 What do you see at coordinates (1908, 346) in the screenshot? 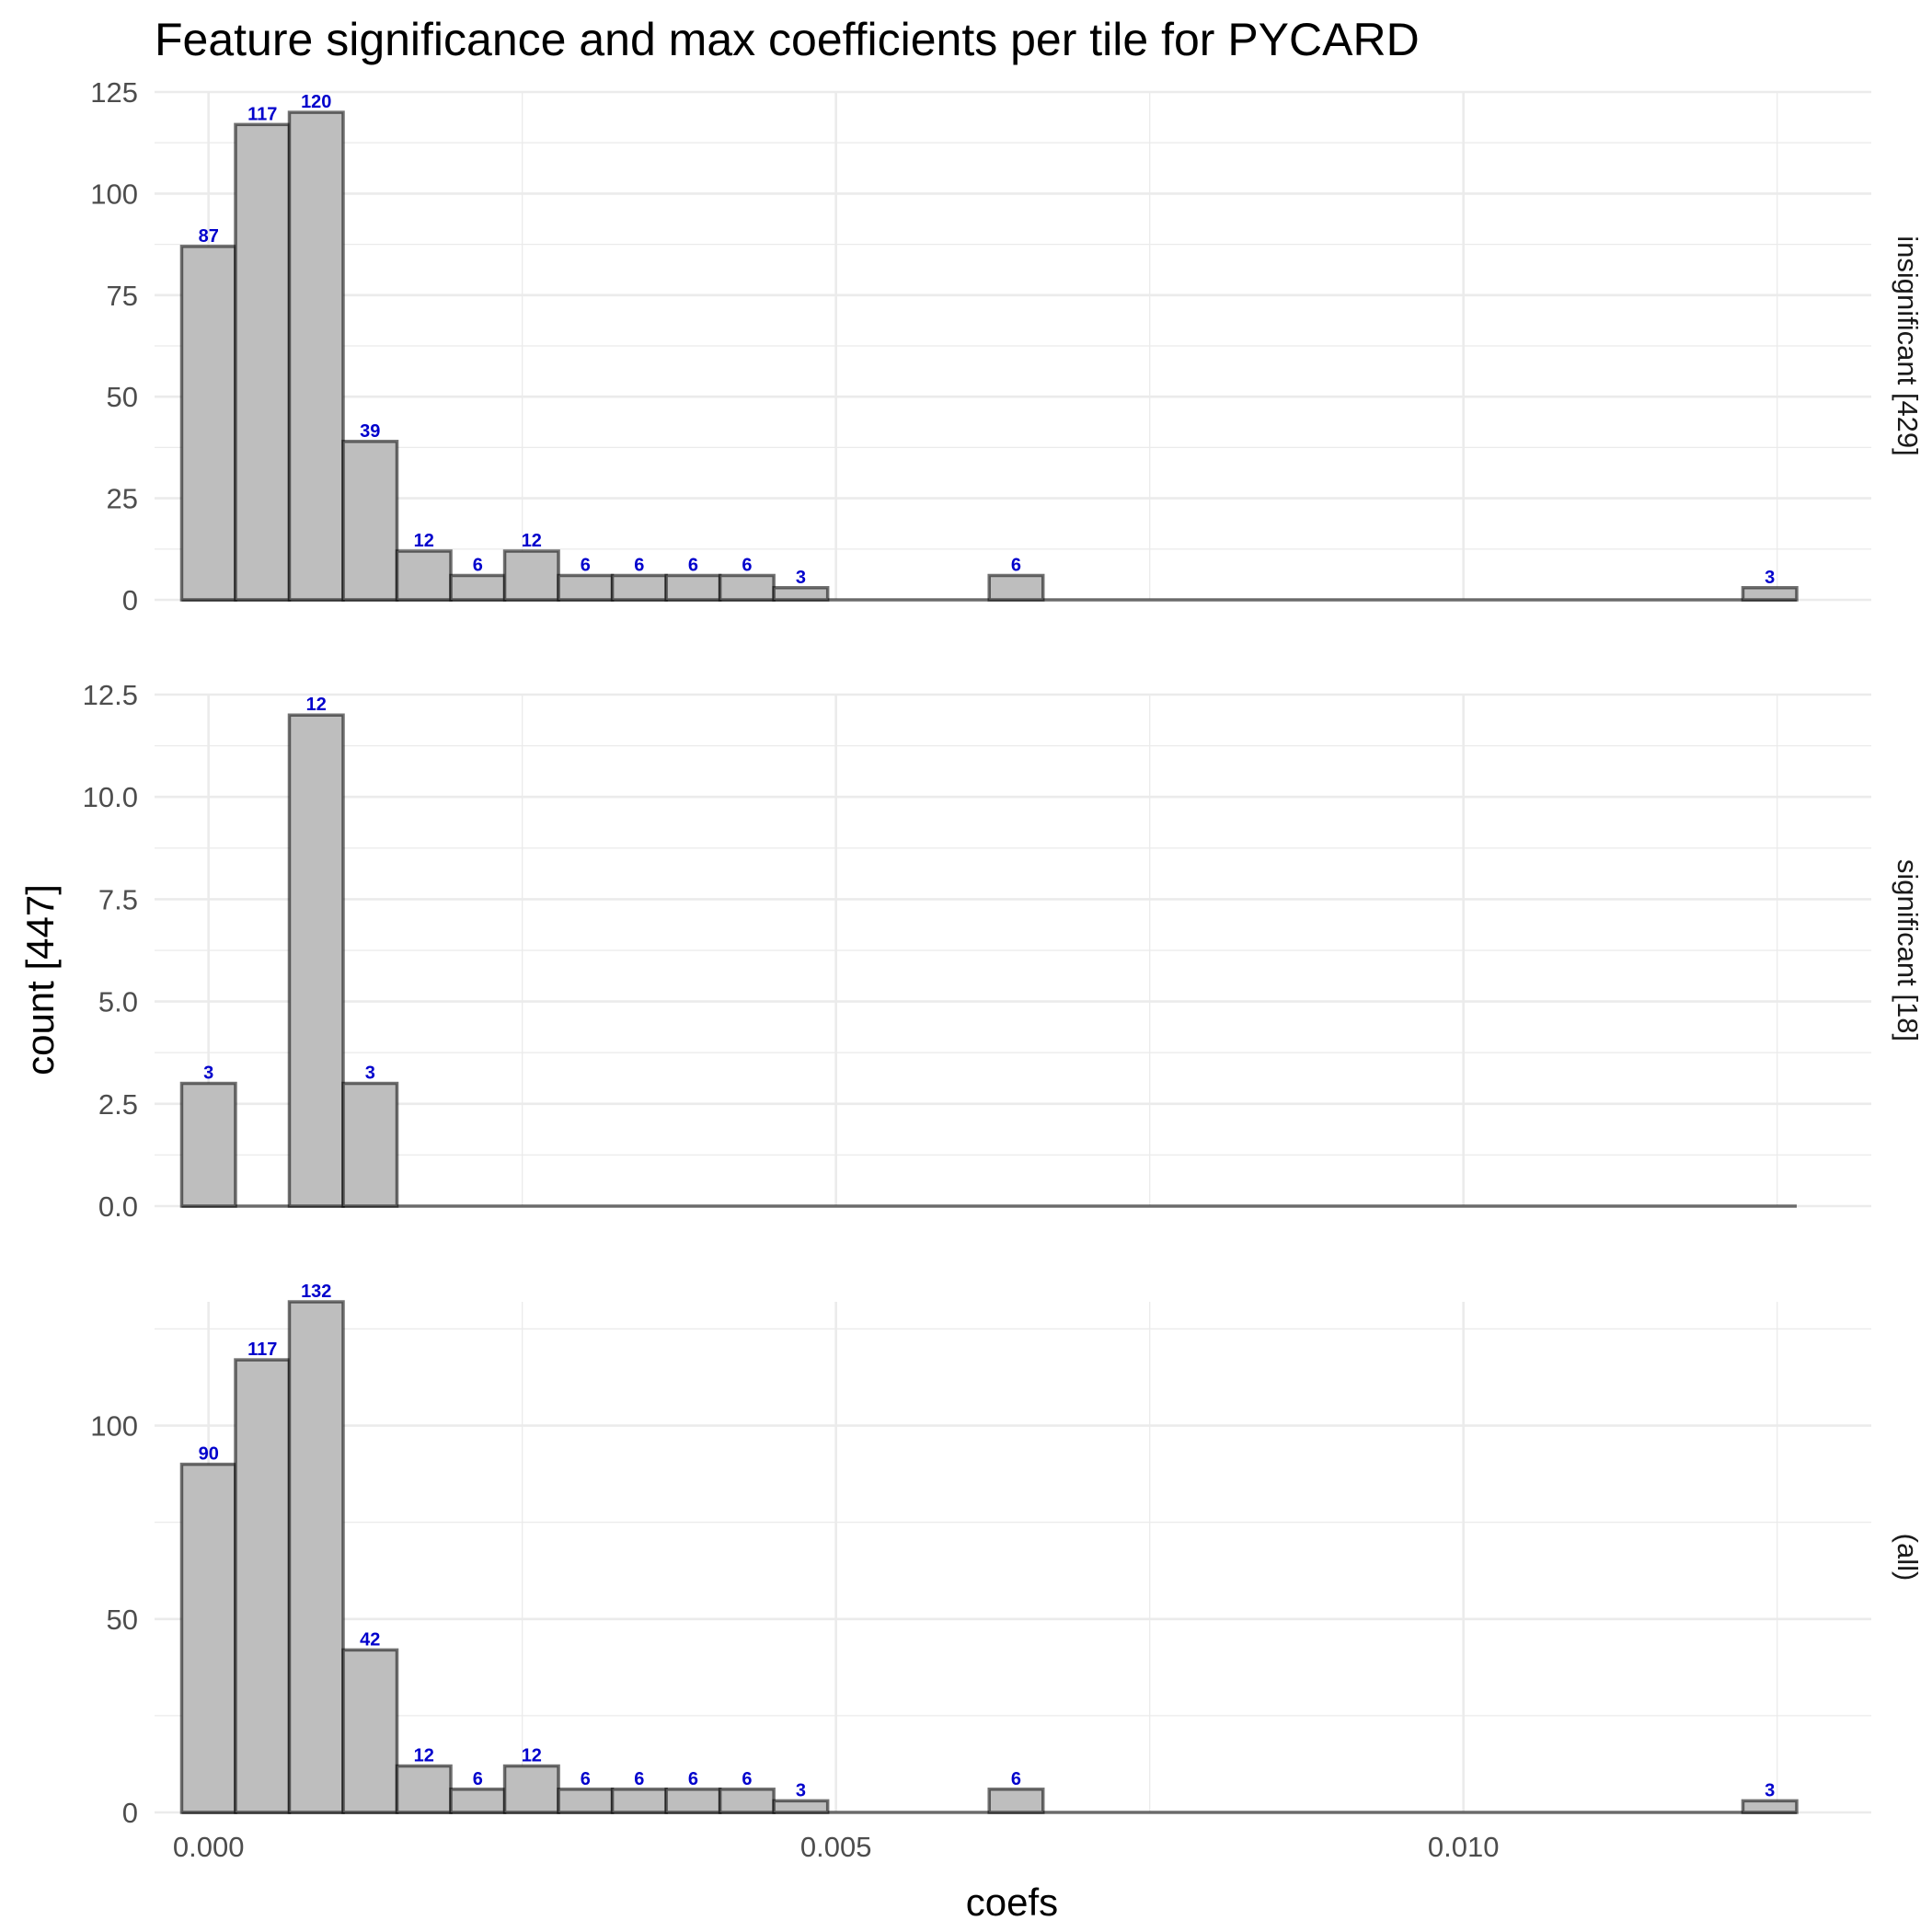
I see `facet-strip-label: insignificant [429]` at bounding box center [1908, 346].